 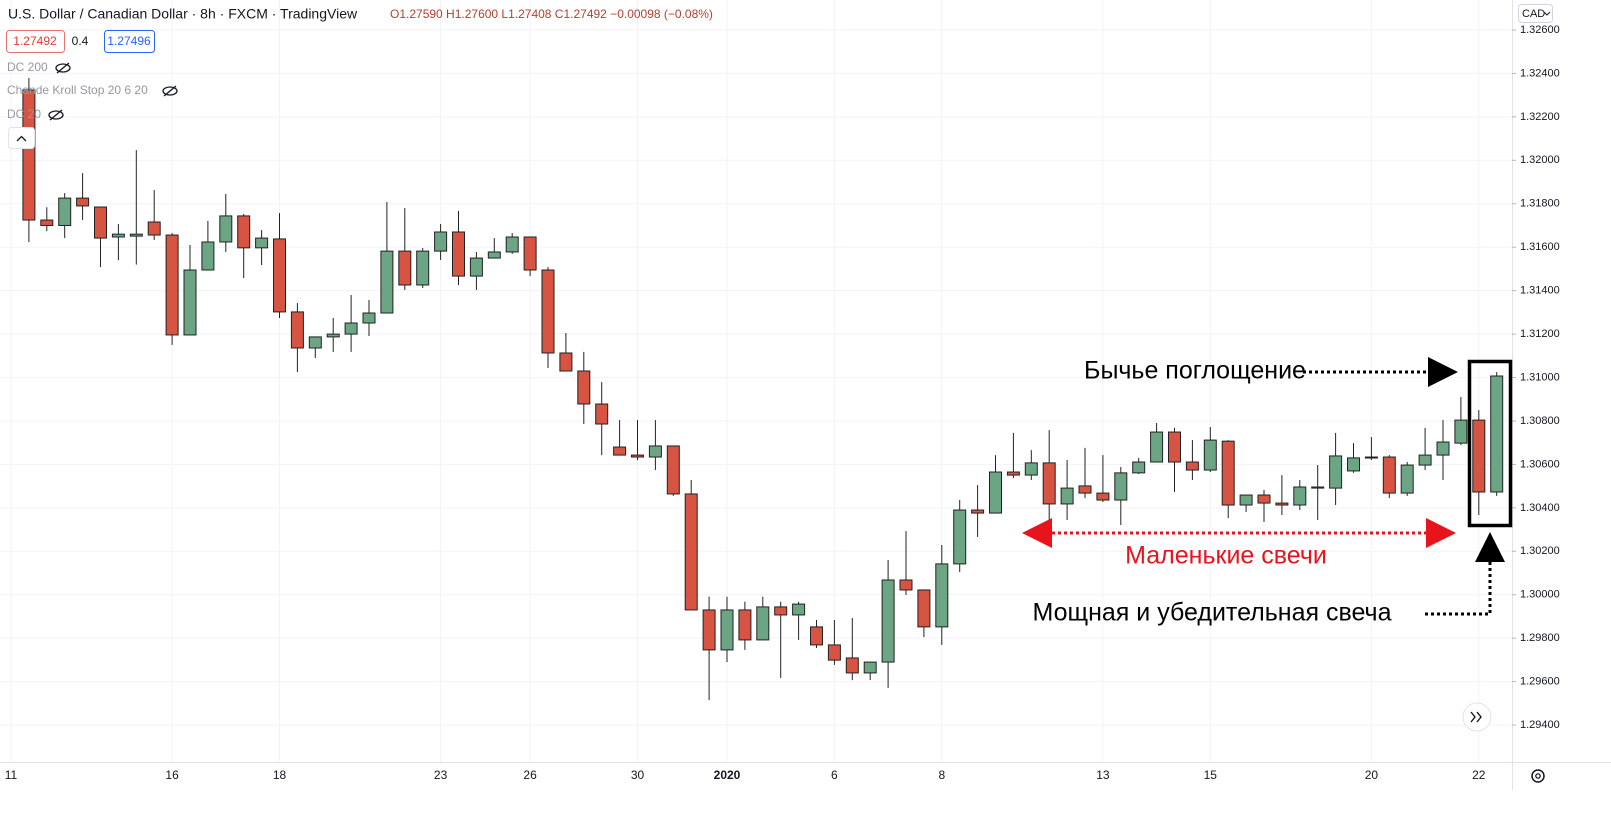 What do you see at coordinates (941, 775) in the screenshot?
I see `x-tick-label: 8` at bounding box center [941, 775].